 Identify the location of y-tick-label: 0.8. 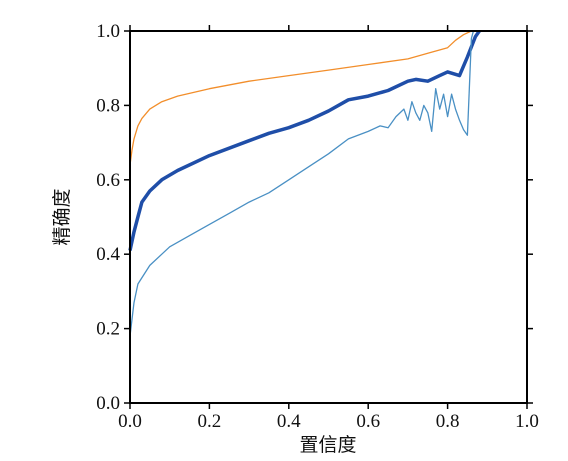
(108, 105).